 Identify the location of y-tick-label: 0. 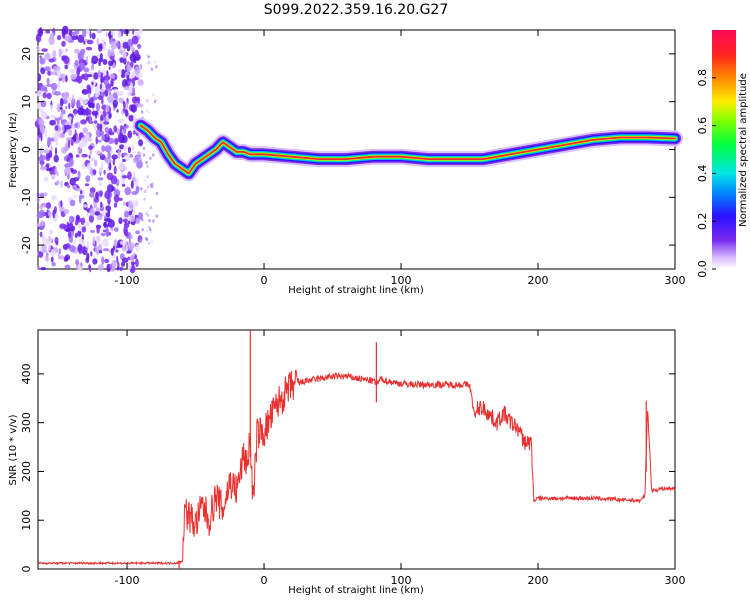
(26, 569).